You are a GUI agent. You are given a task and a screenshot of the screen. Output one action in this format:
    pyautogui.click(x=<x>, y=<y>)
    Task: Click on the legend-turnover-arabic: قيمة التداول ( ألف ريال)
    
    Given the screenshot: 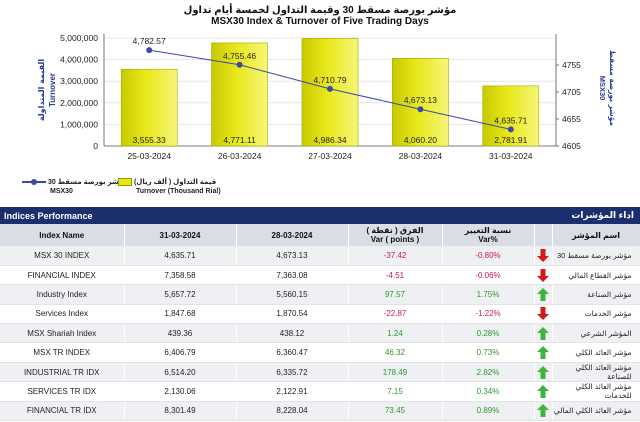 What is the action you would take?
    pyautogui.click(x=175, y=182)
    